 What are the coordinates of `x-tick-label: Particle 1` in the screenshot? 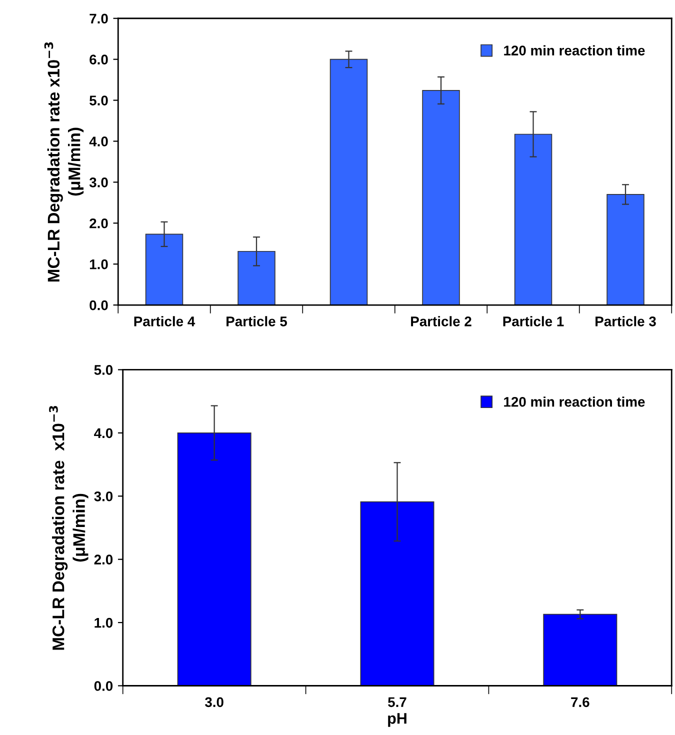 It's located at (533, 321).